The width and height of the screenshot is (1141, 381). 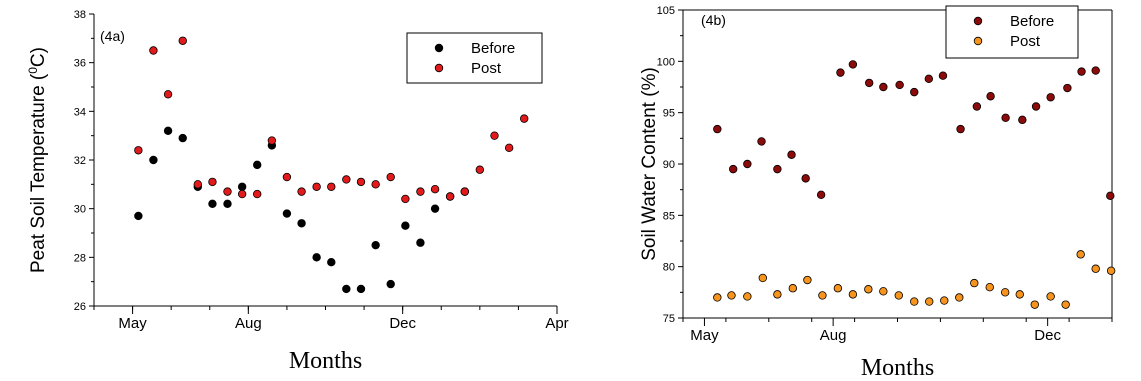 What do you see at coordinates (439, 68) in the screenshot?
I see `legend-marker-post` at bounding box center [439, 68].